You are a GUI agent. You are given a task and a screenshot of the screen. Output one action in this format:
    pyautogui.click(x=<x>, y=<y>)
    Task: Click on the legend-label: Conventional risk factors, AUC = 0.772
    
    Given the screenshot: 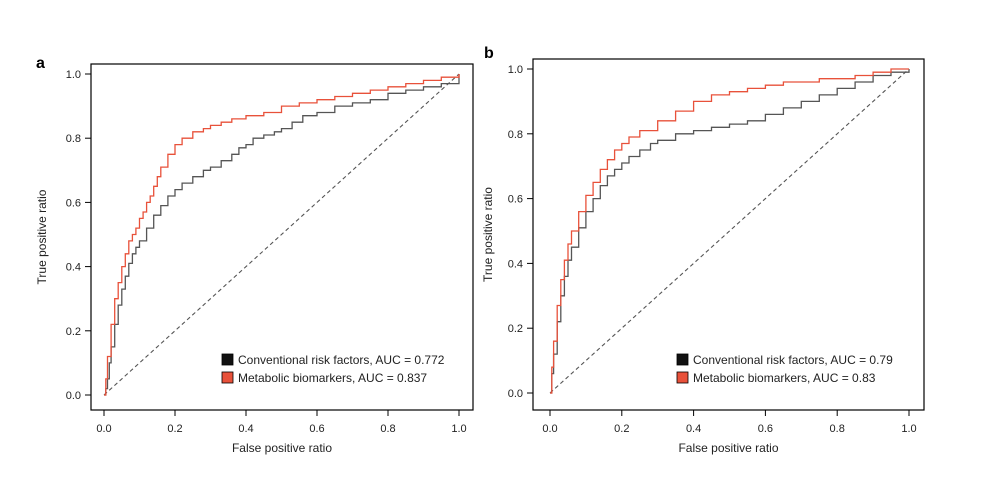 What is the action you would take?
    pyautogui.click(x=341, y=360)
    